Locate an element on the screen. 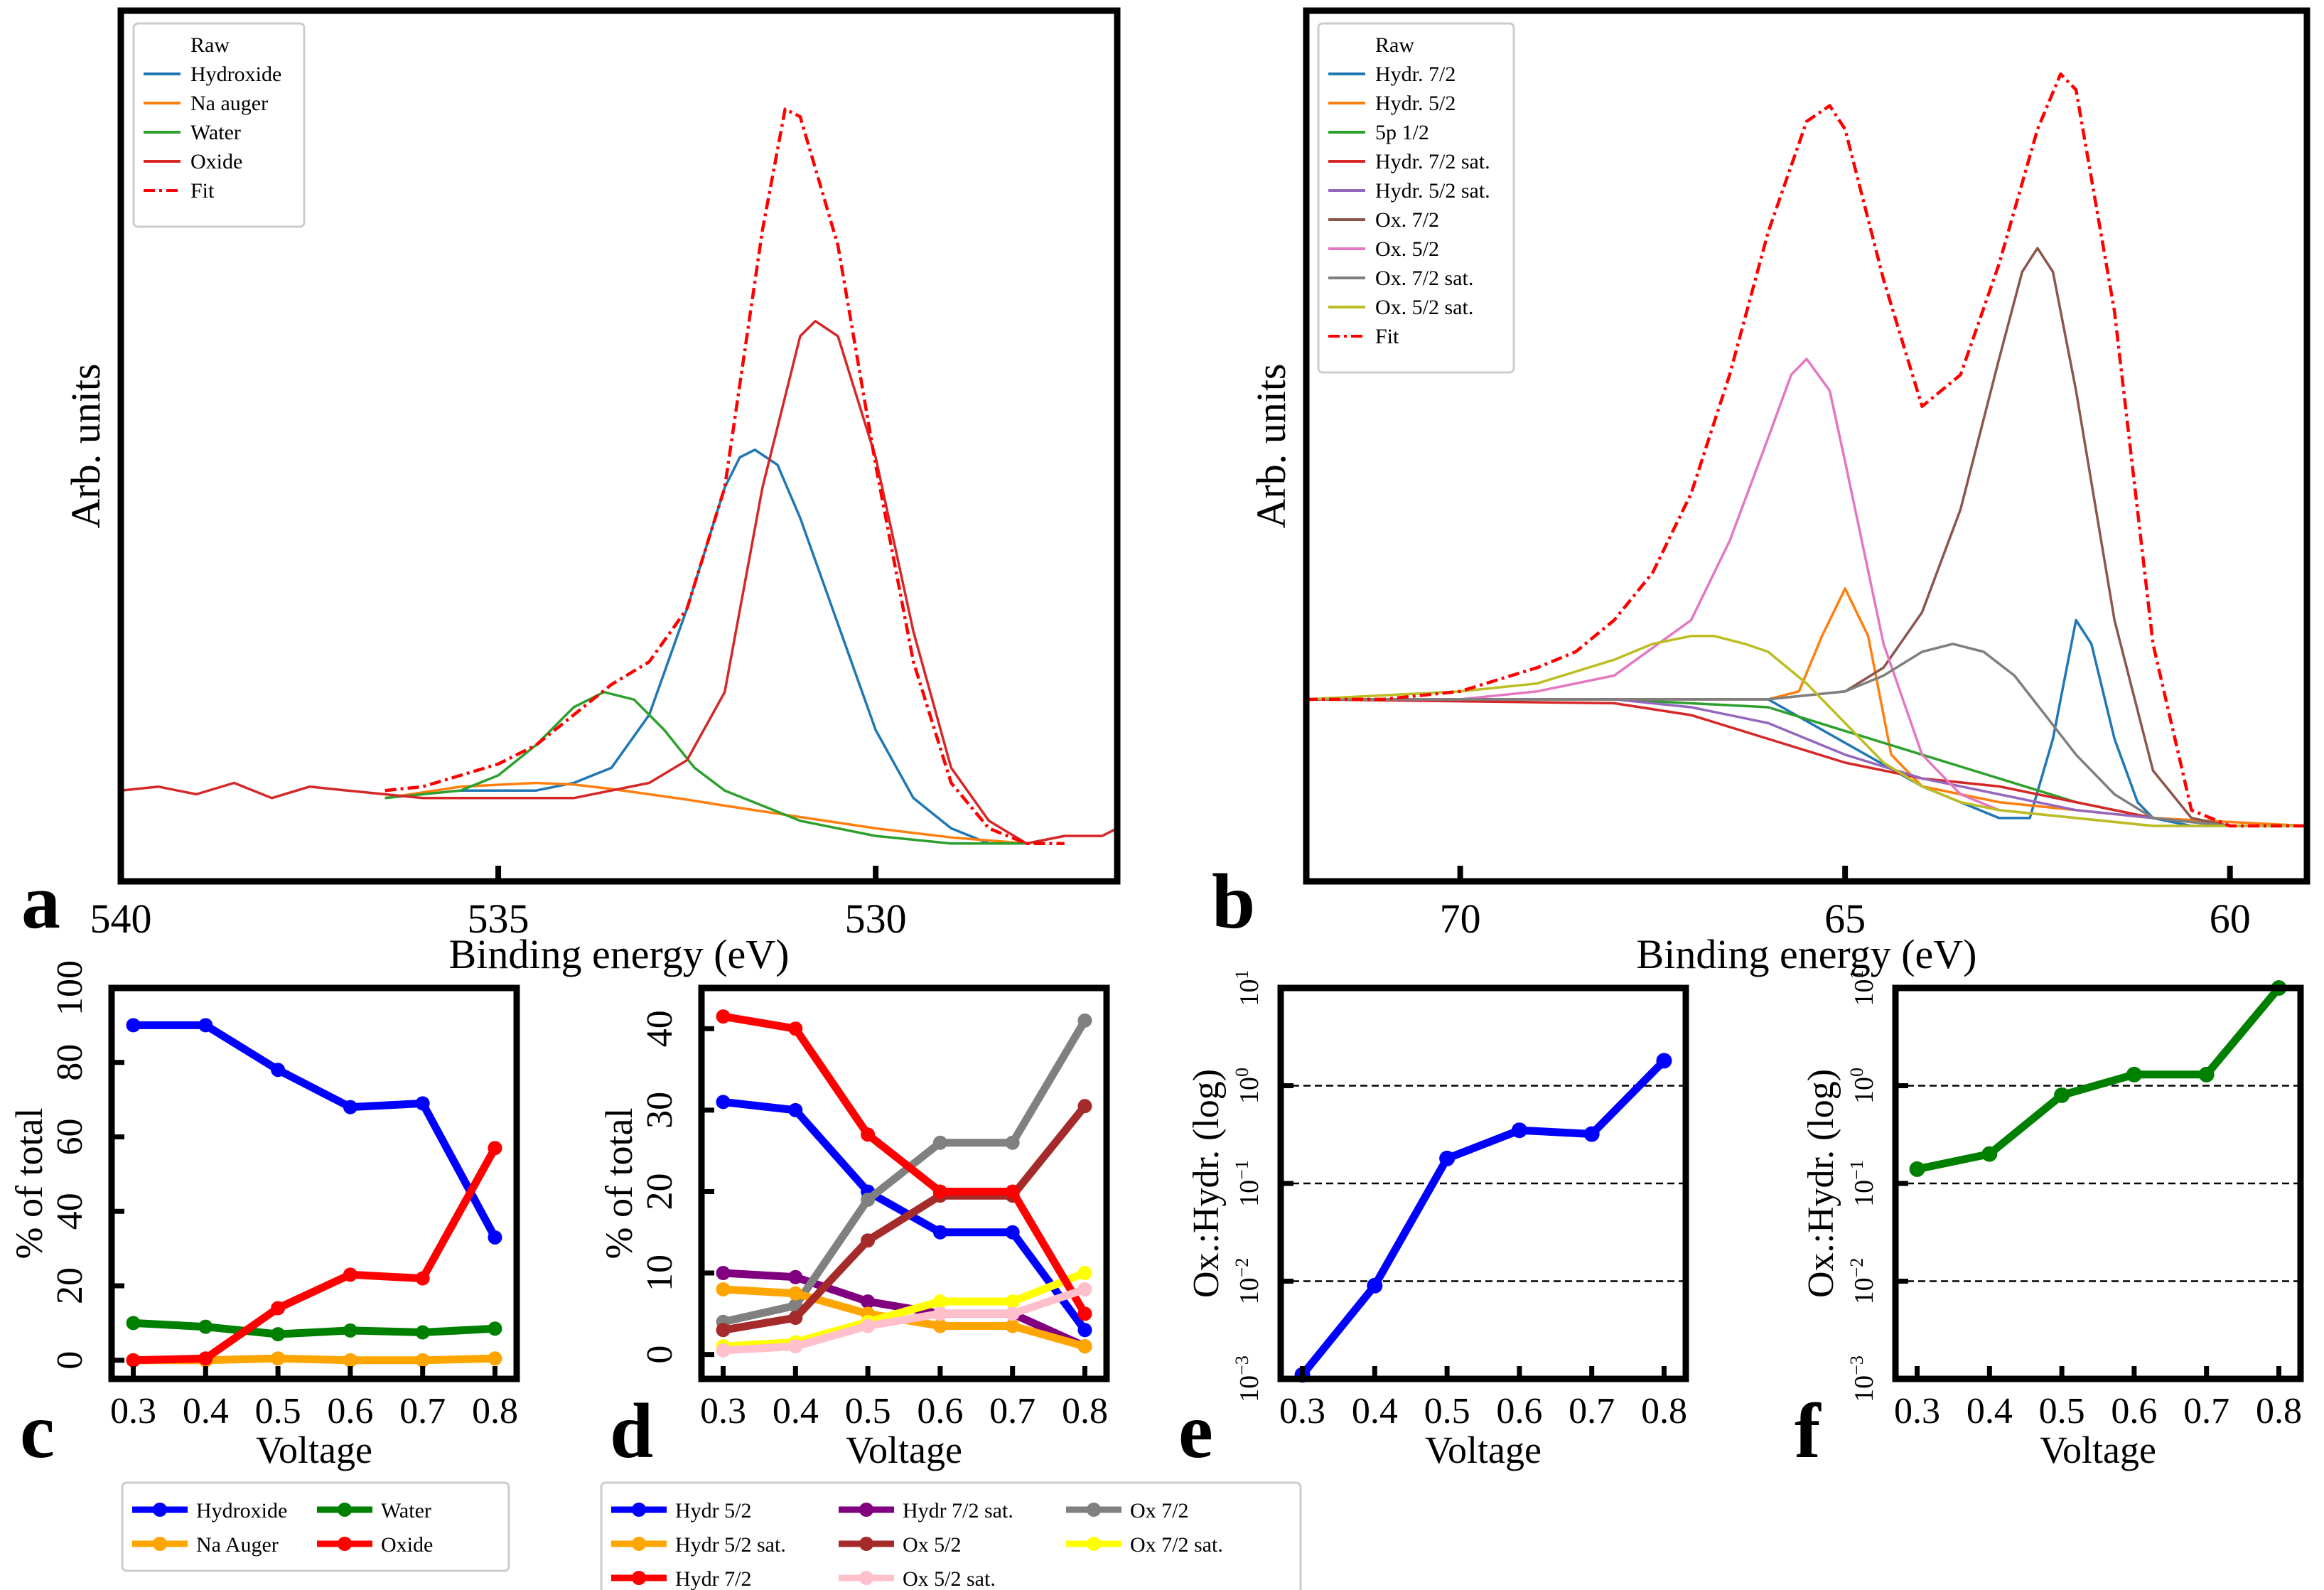 Image resolution: width=2324 pixels, height=1590 pixels. series-line-e is located at coordinates (1483, 1217).